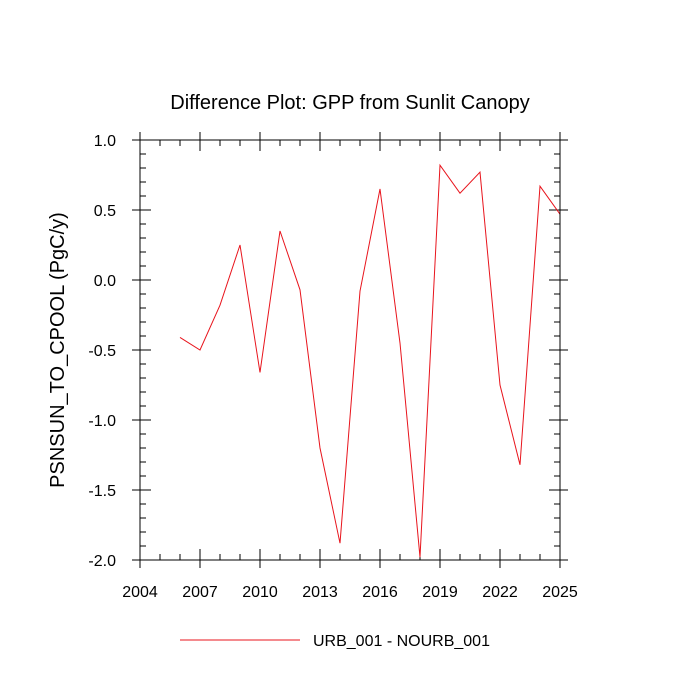 The height and width of the screenshot is (700, 700). I want to click on y-axis-label: PSNSUN_TO_CPOOL (PgC/y), so click(58, 350).